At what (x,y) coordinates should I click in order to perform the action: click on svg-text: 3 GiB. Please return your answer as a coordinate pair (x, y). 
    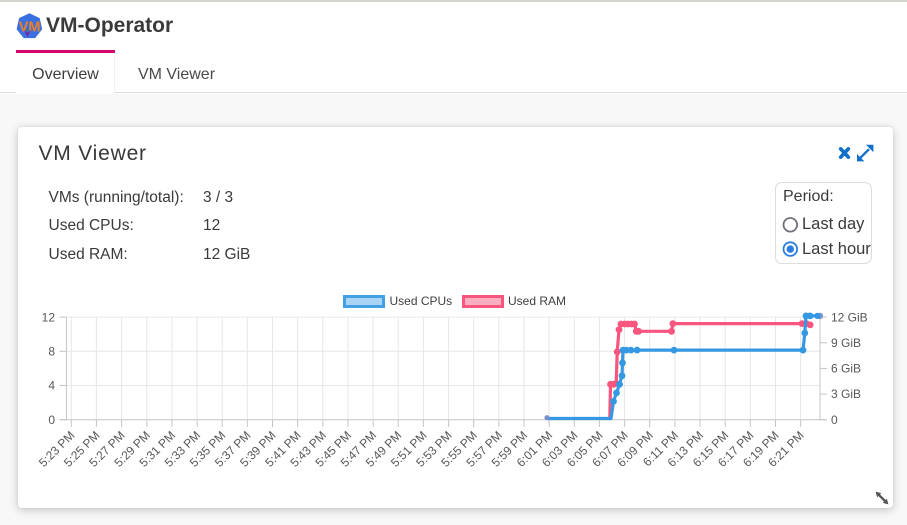
    Looking at the image, I should click on (846, 394).